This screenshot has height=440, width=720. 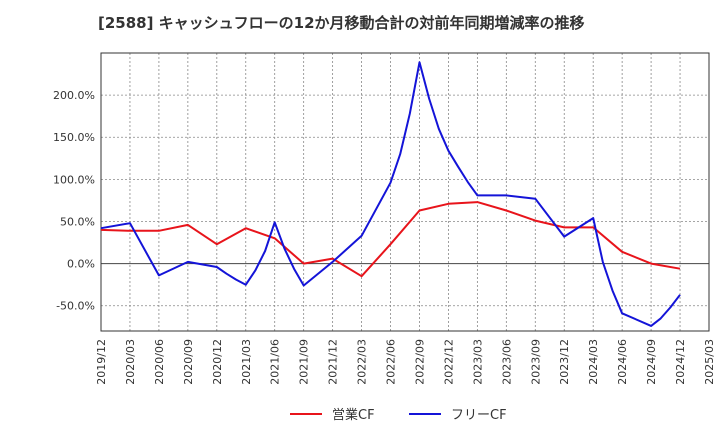 I want to click on y-tick-label: 100.0%, so click(x=74, y=179).